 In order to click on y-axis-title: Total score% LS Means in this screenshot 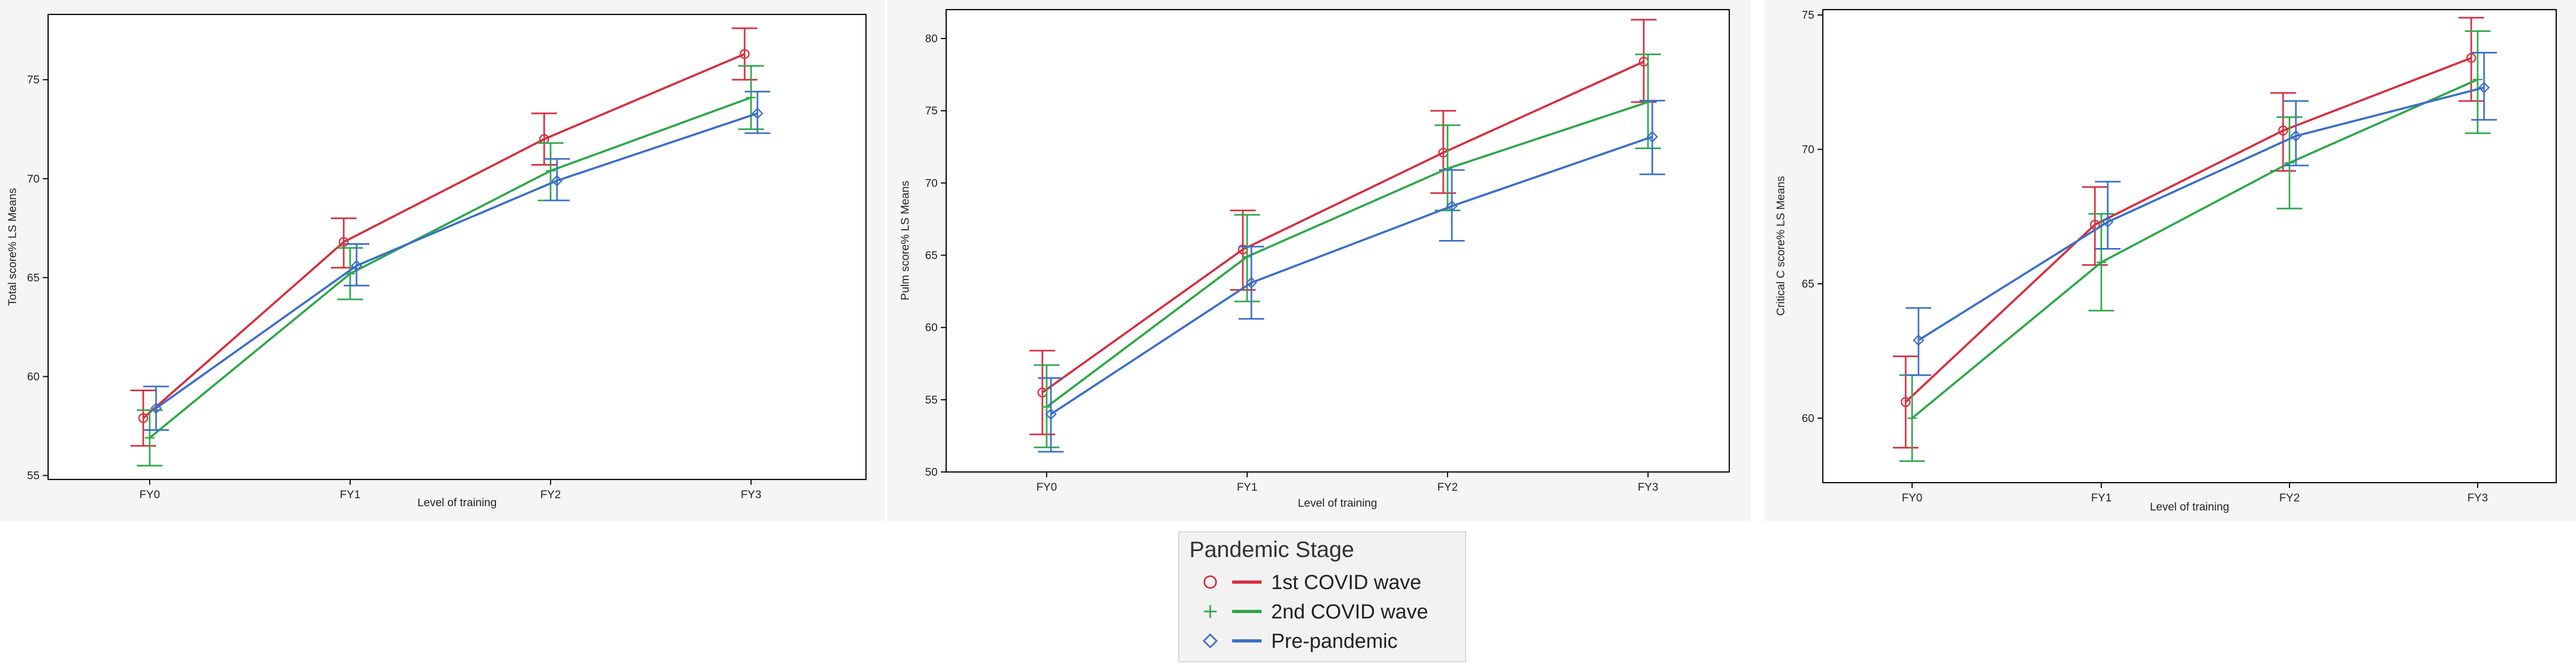, I will do `click(13, 247)`.